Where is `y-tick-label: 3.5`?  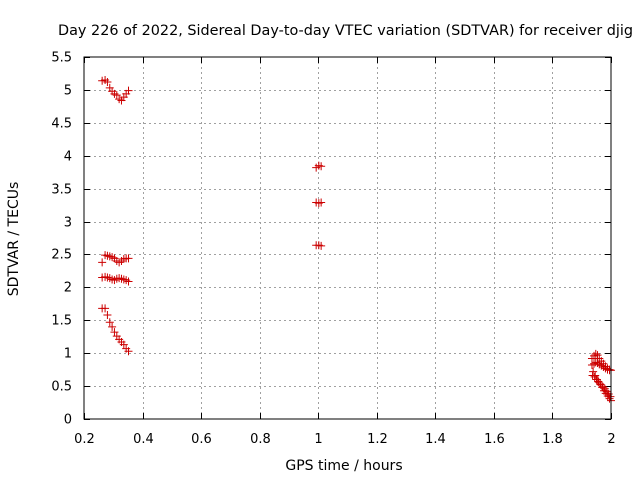 y-tick-label: 3.5 is located at coordinates (61, 190).